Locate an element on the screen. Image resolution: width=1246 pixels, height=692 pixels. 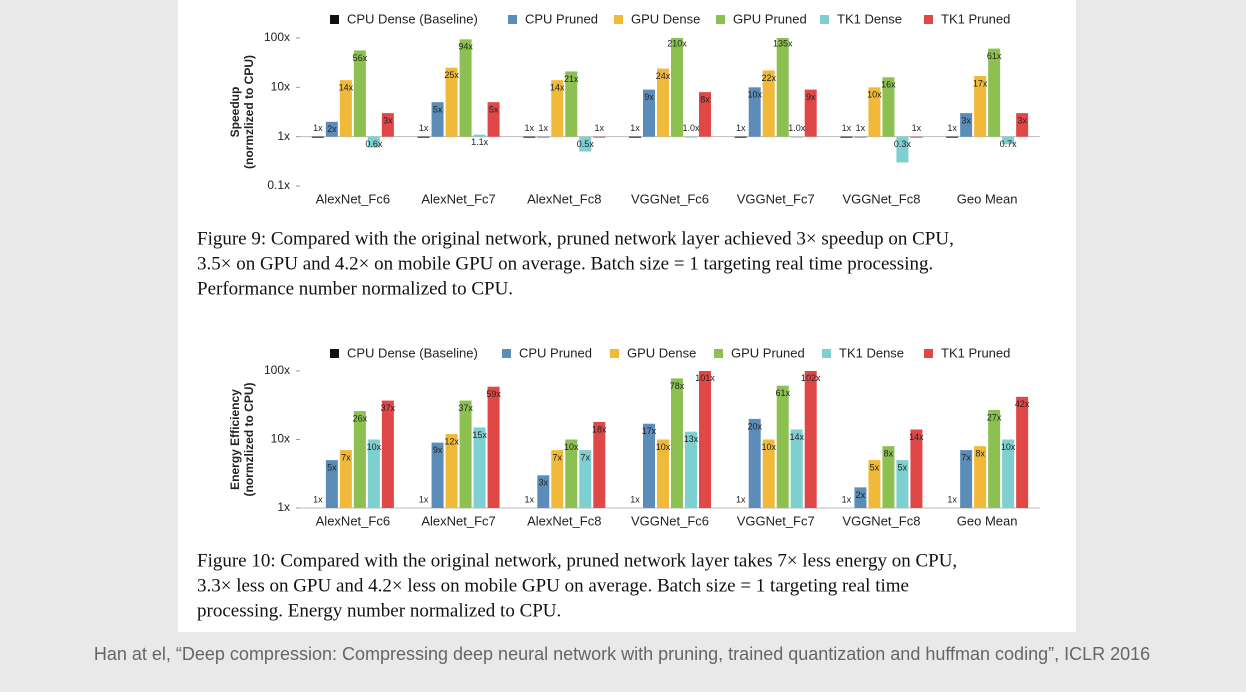
data-label: 15x is located at coordinates (479, 435).